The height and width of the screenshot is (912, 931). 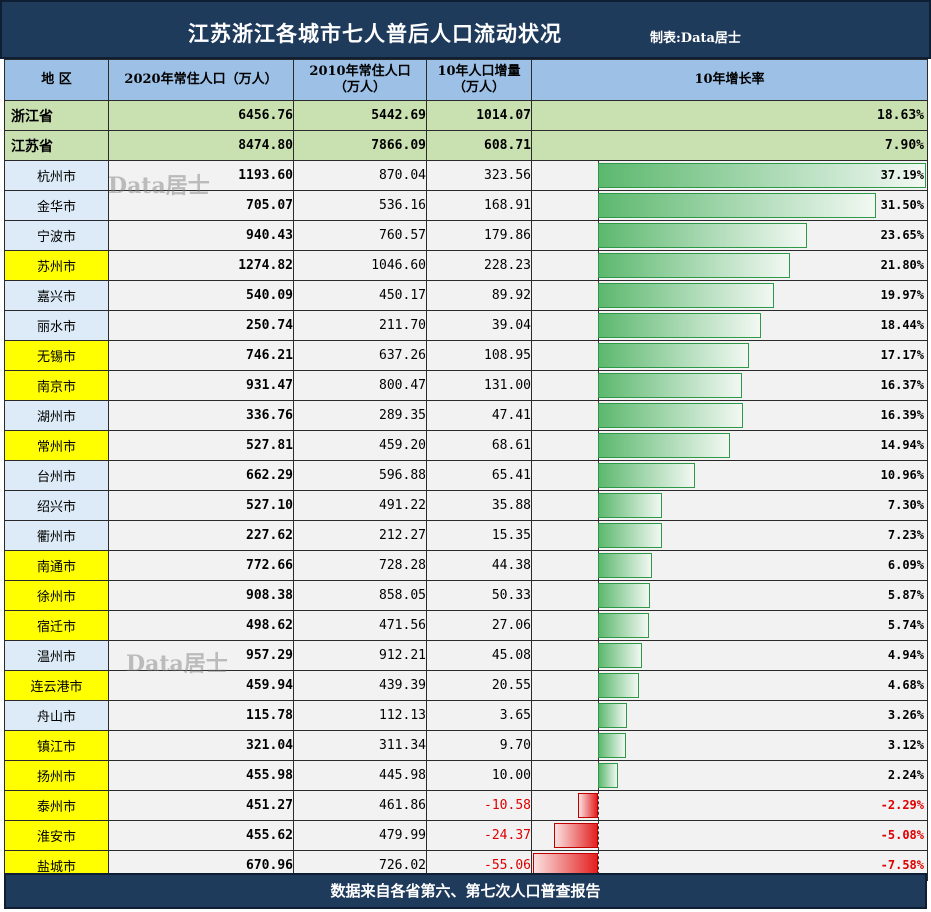 I want to click on pop2010-cell: 858.05, so click(x=360, y=595).